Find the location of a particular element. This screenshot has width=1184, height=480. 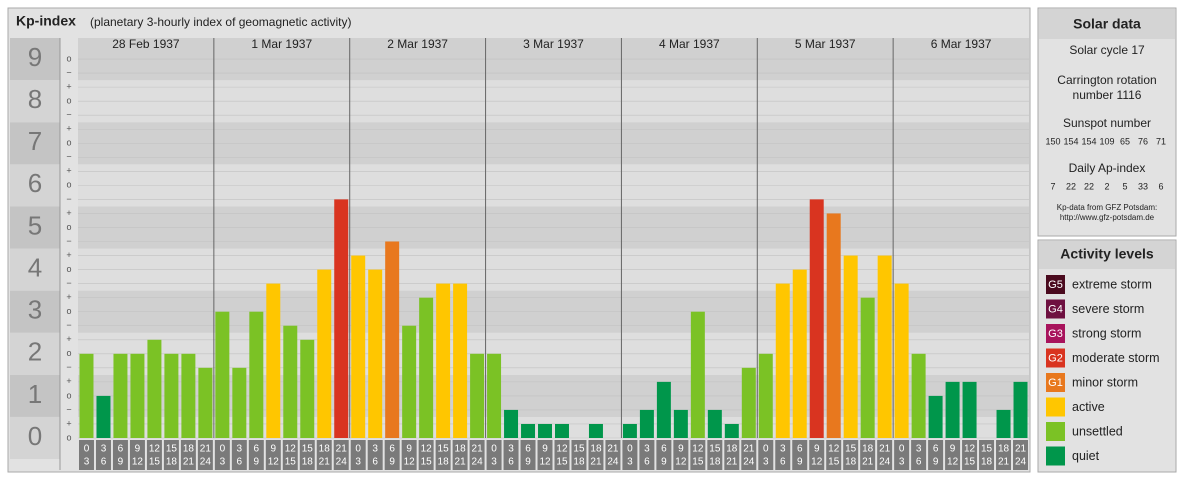

legend-label: active is located at coordinates (1088, 407).